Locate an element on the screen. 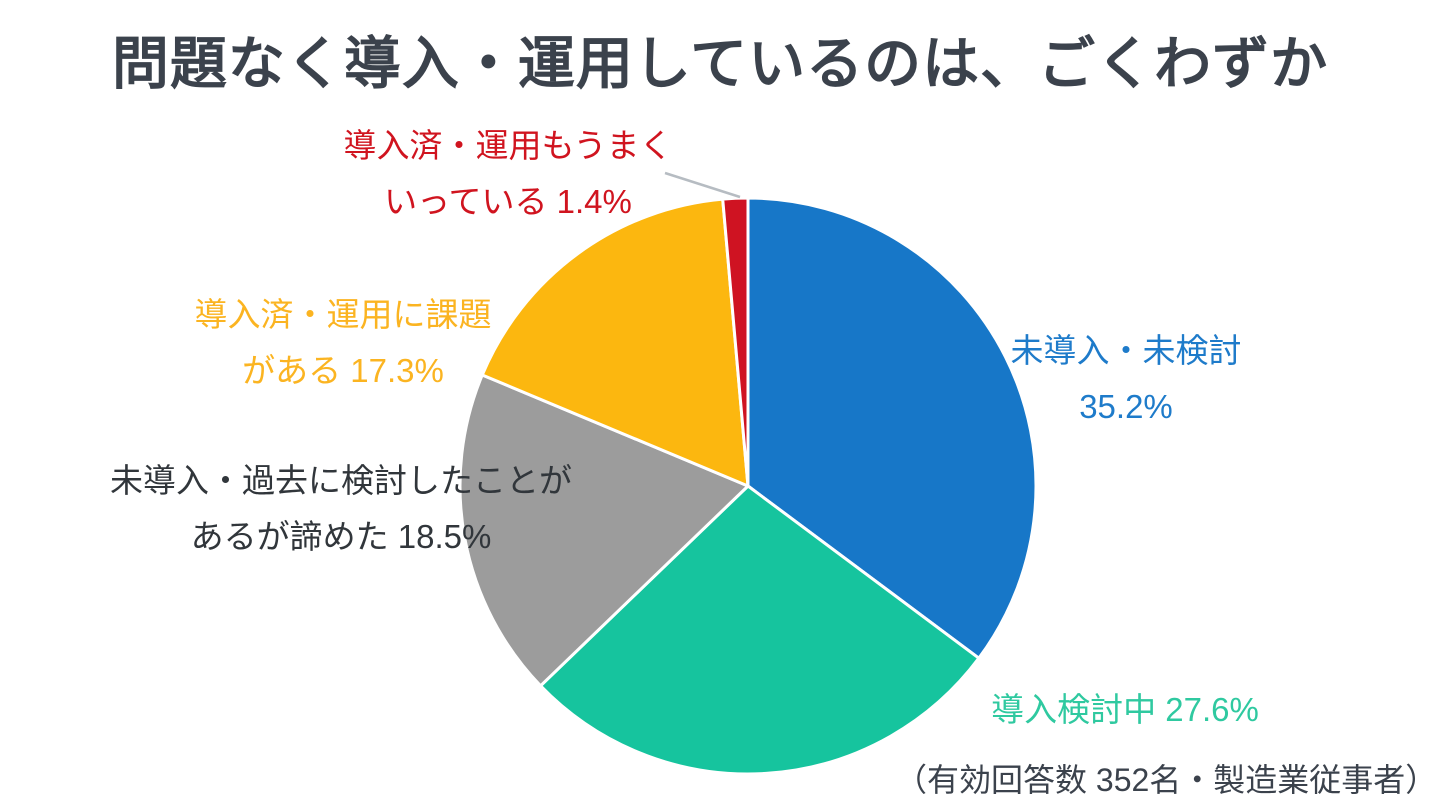  pie-label-line-2: いっている 1.4% is located at coordinates (508, 201).